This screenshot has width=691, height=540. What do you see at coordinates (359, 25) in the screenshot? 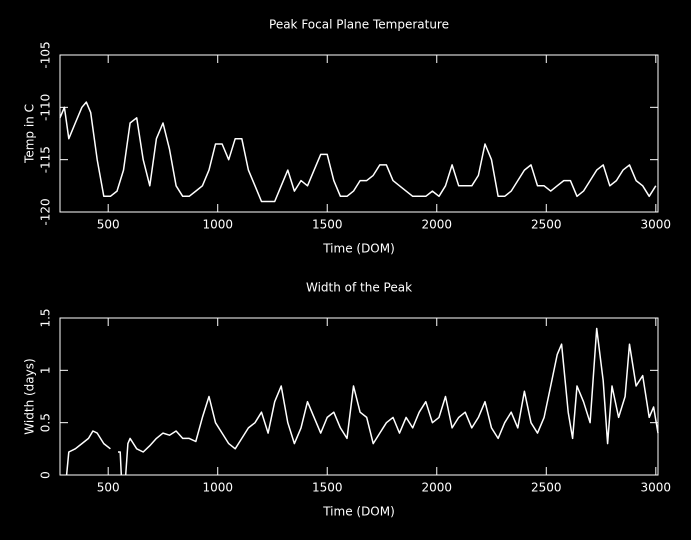
I see `chart-title: Peak Focal Plane Temperature` at bounding box center [359, 25].